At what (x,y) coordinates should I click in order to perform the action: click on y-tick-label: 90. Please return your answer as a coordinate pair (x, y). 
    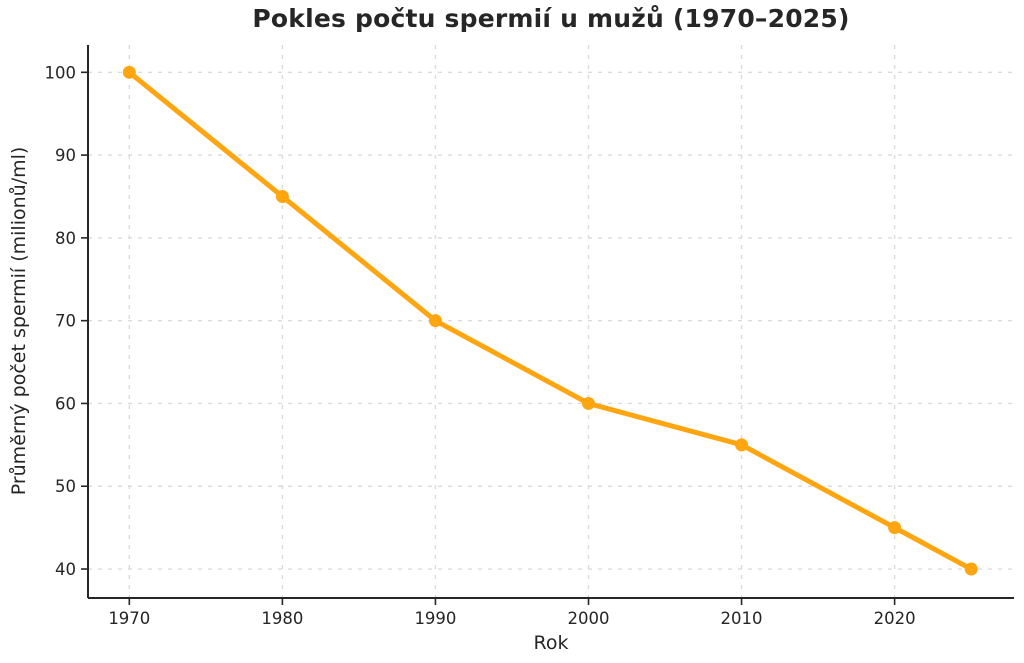
    Looking at the image, I should click on (65, 155).